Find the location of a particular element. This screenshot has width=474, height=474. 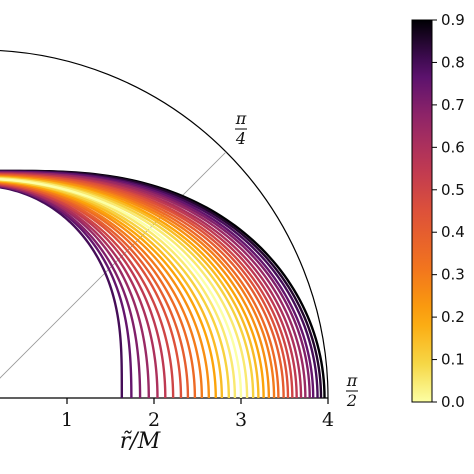

colorbar-tick-label: 0.0 is located at coordinates (453, 402).